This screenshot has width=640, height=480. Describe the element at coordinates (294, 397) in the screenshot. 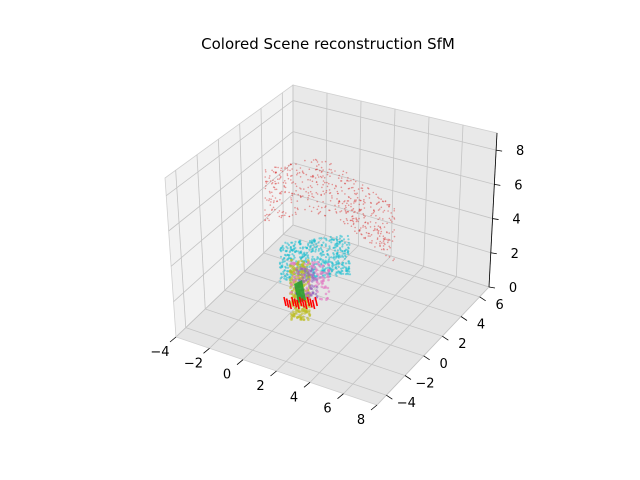

I see `x-tick-label: 4` at that location.